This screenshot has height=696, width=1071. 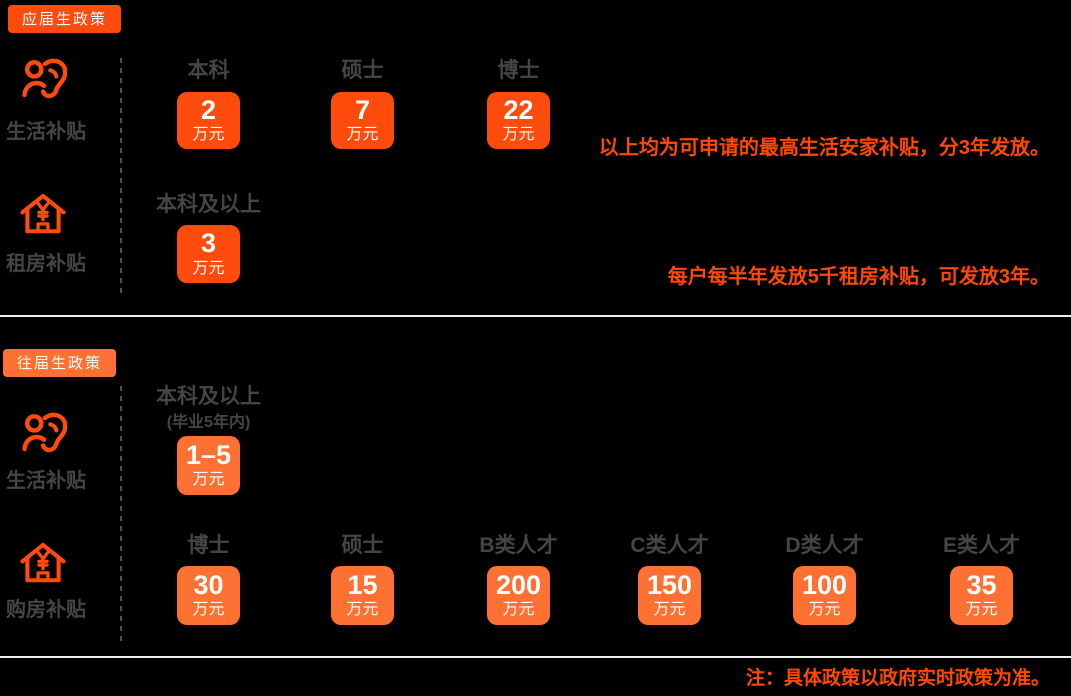 What do you see at coordinates (208, 454) in the screenshot?
I see `subsidy-amount: 1–5` at bounding box center [208, 454].